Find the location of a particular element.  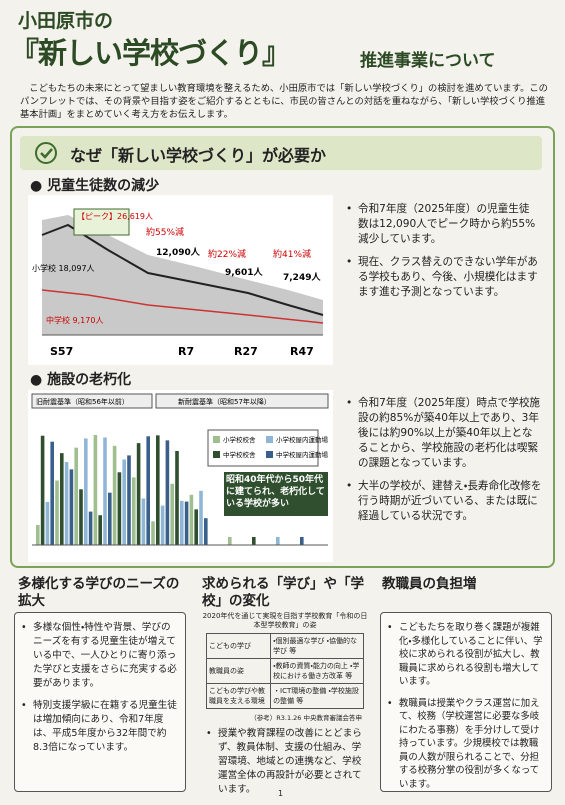

label-box is located at coordinates (101, 222).